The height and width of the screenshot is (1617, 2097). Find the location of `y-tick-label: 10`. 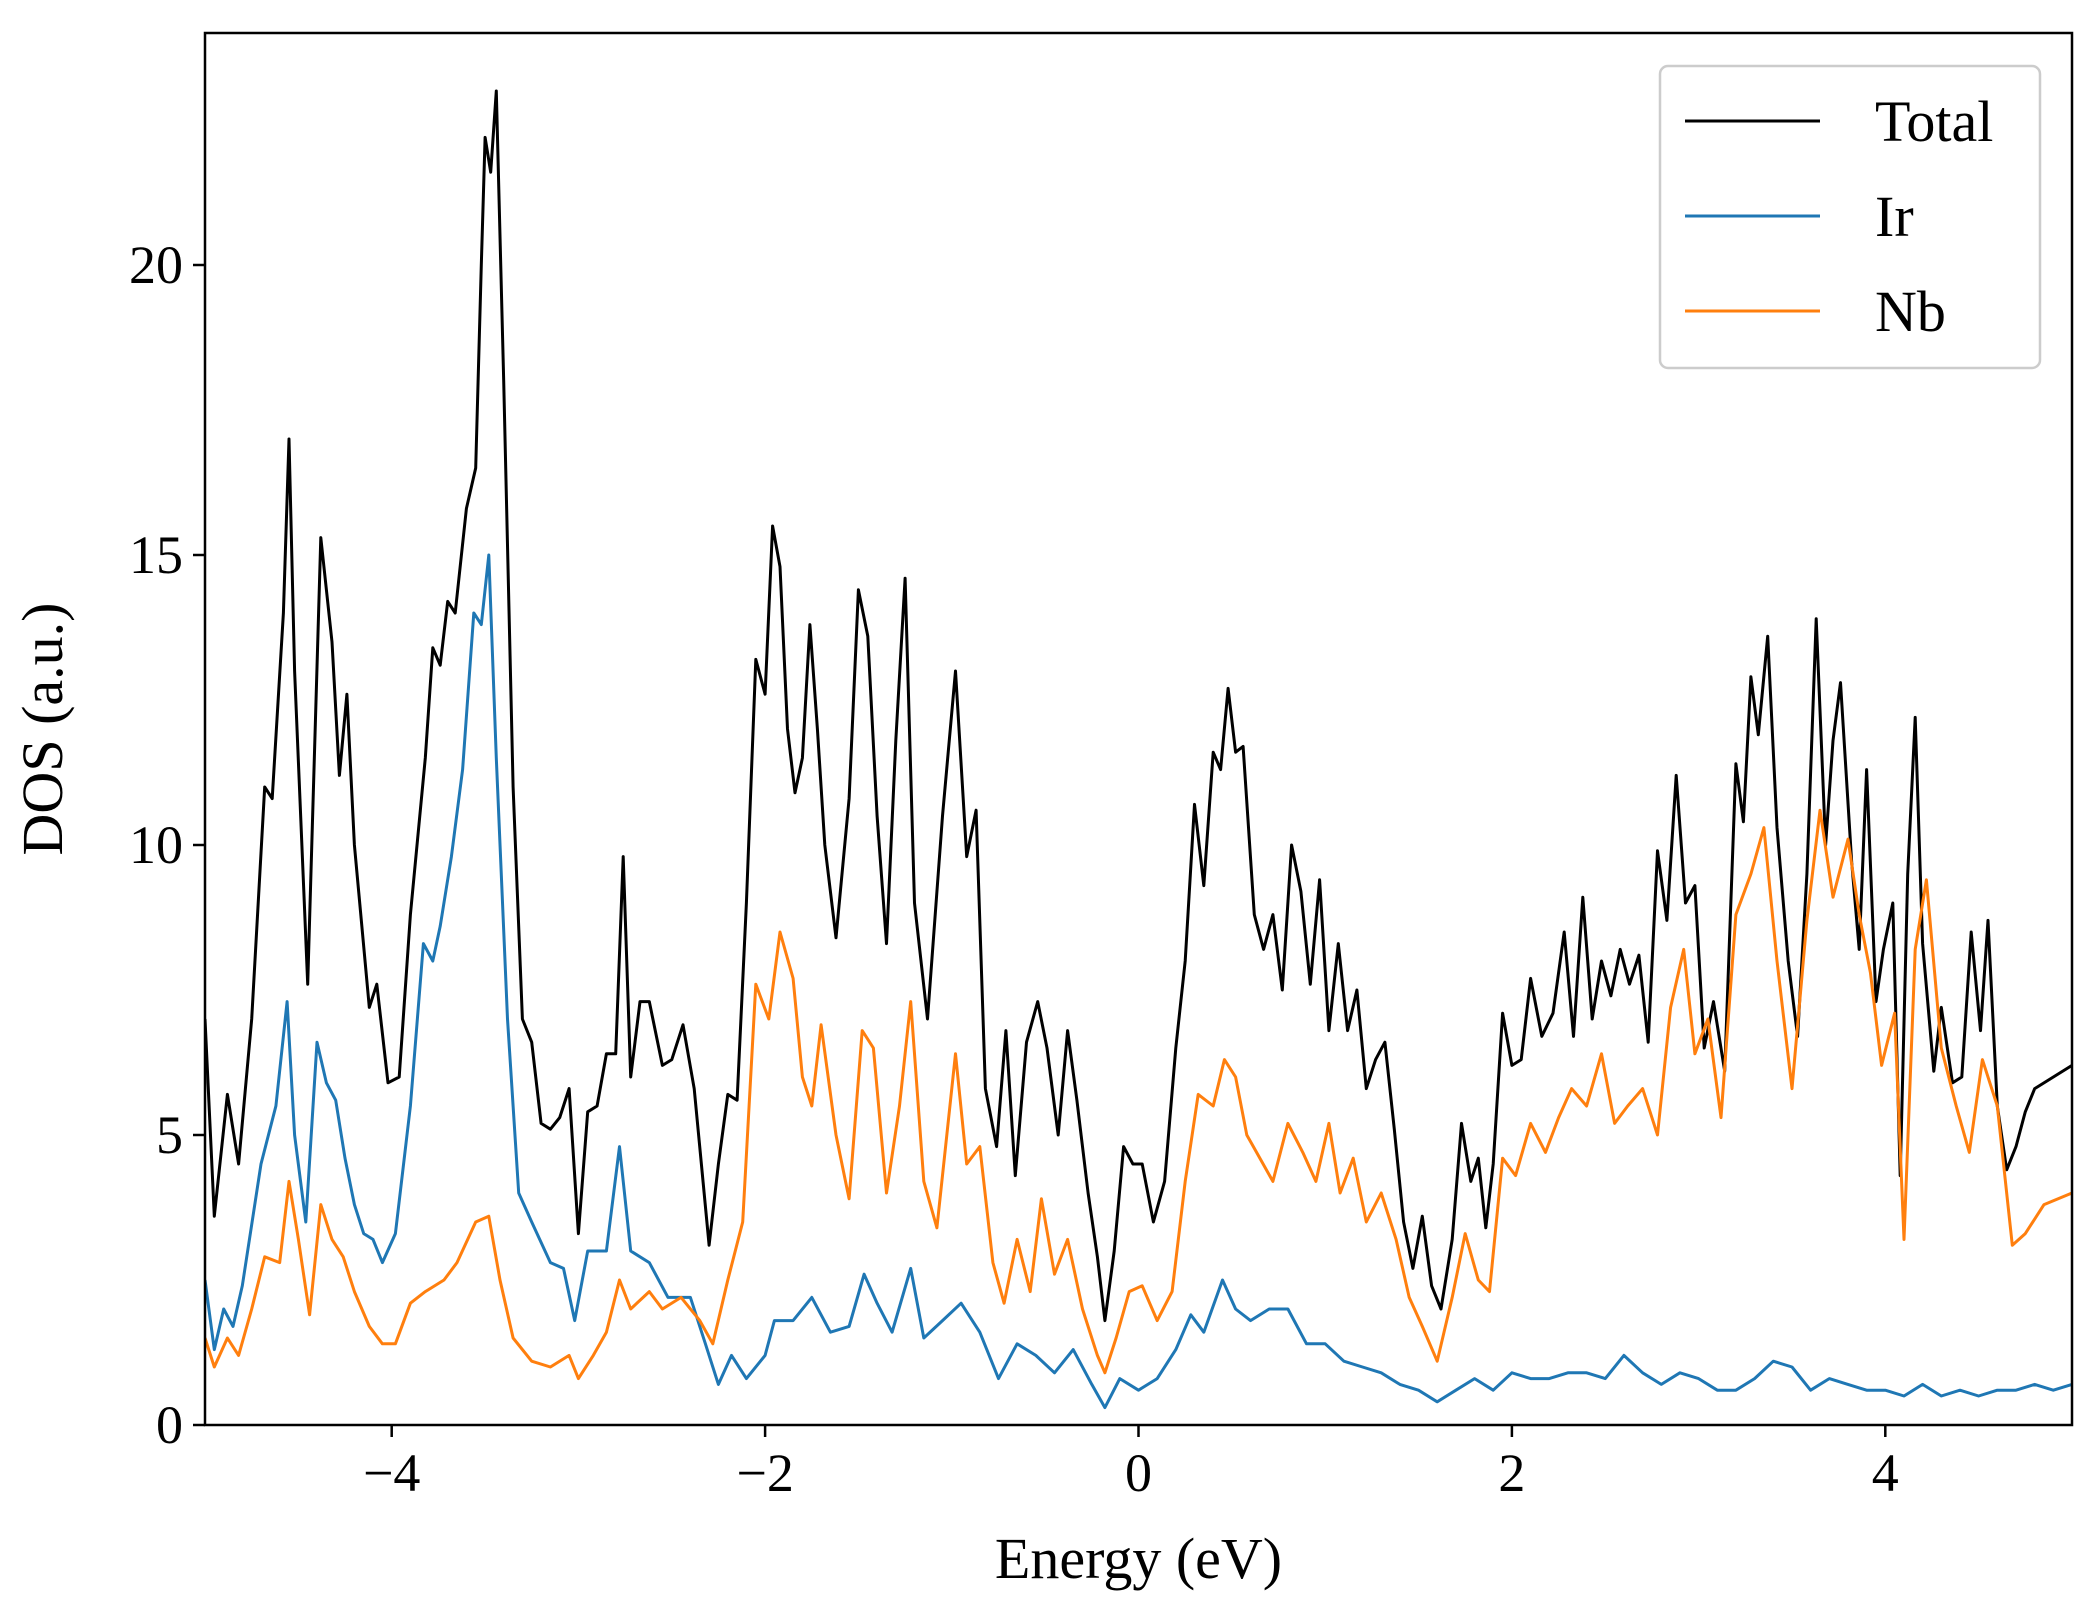

y-tick-label: 10 is located at coordinates (156, 845).